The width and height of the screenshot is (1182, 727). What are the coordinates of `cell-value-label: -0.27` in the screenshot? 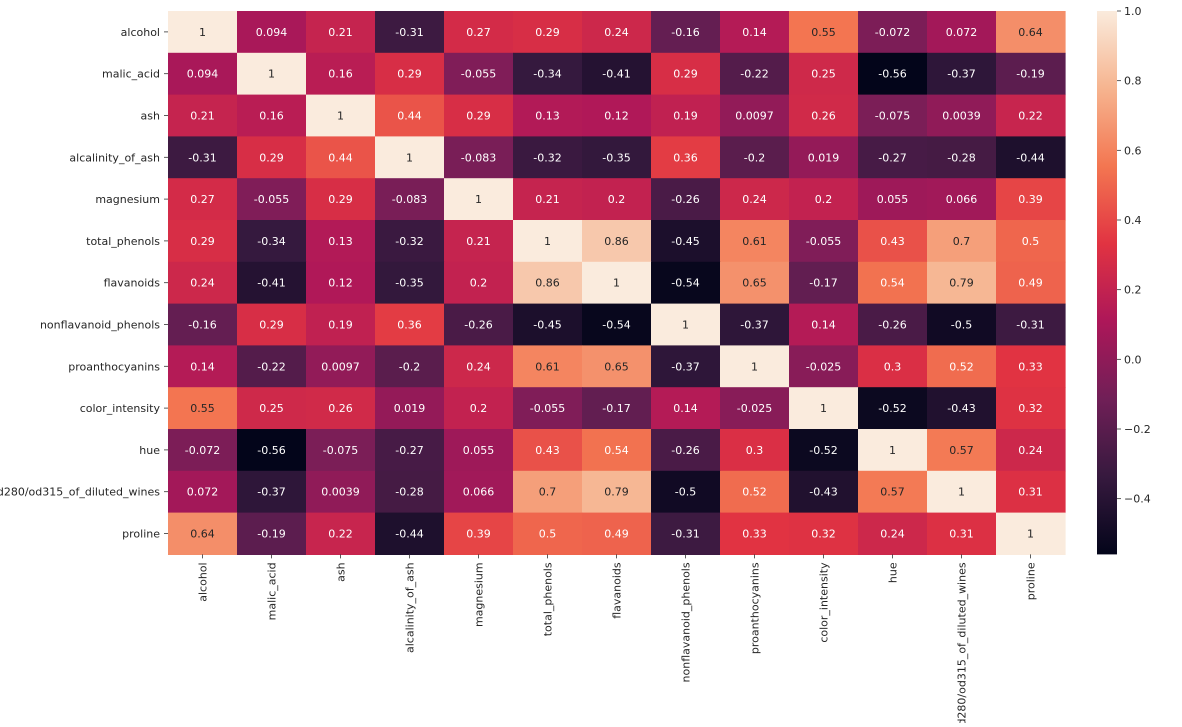 It's located at (892, 157).